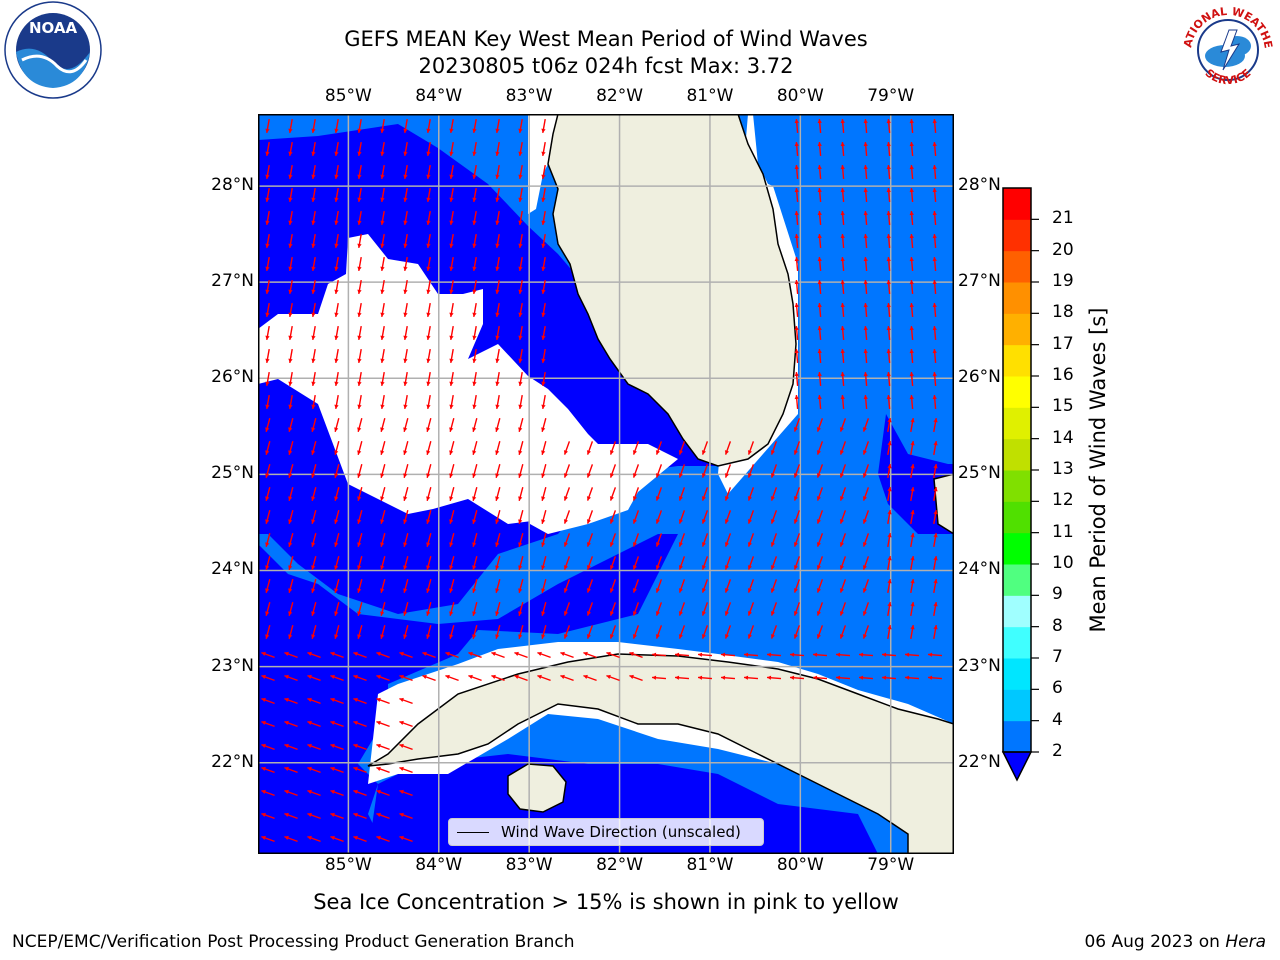 This screenshot has height=960, width=1280. Describe the element at coordinates (710, 96) in the screenshot. I see `top-lon-tick-label: 81°W` at that location.